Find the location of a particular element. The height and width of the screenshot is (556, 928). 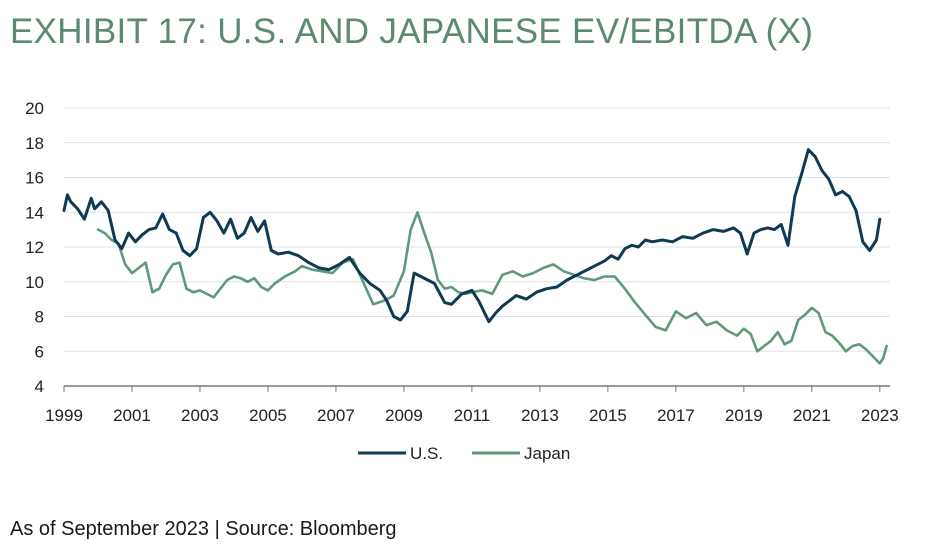

x-tick-label: 2011 is located at coordinates (472, 415).